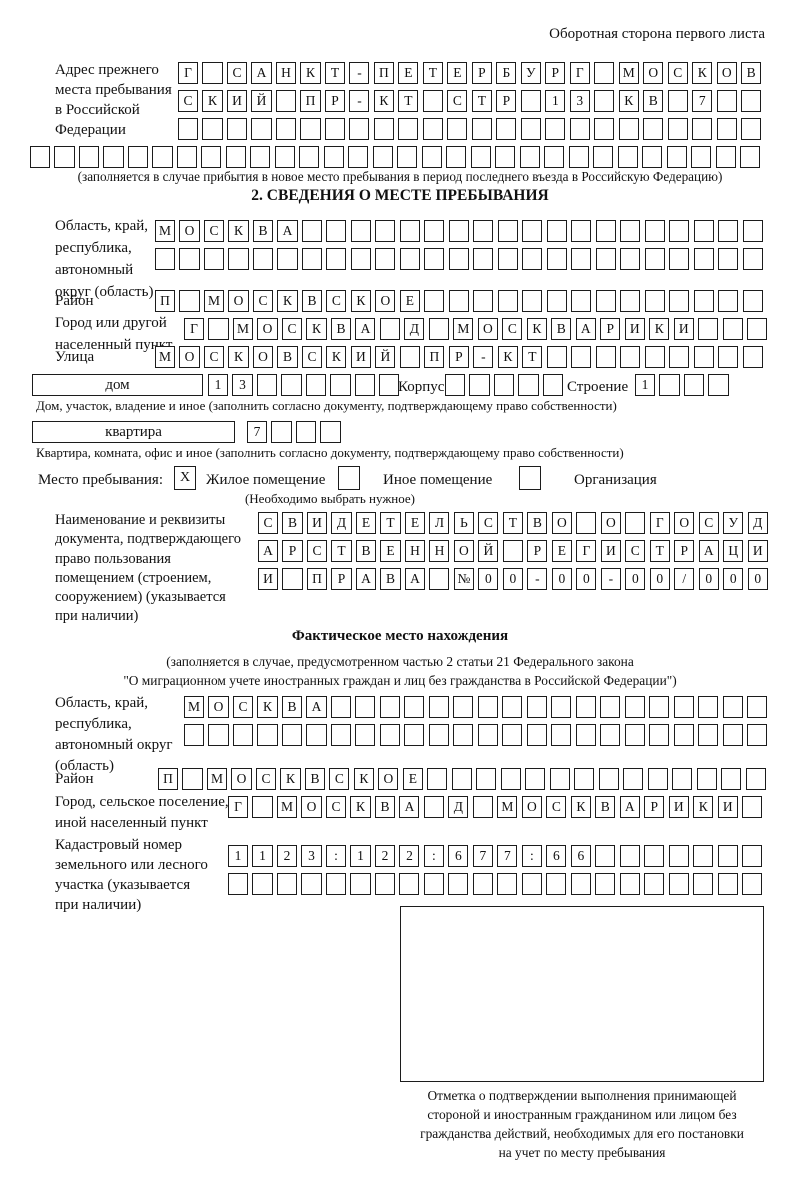 Image resolution: width=800 pixels, height=1180 pixels. What do you see at coordinates (359, 101) in the screenshot?
I see `prev-address-row-2-cell-8: -` at bounding box center [359, 101].